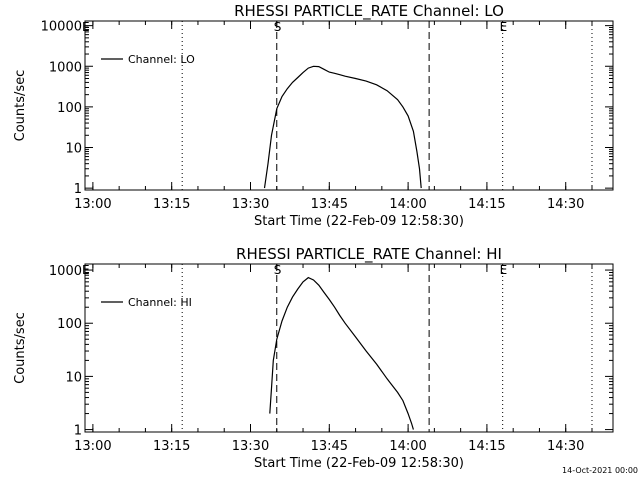  Describe the element at coordinates (600, 470) in the screenshot. I see `date-stamp: 14-Oct-2021 00:00` at that location.